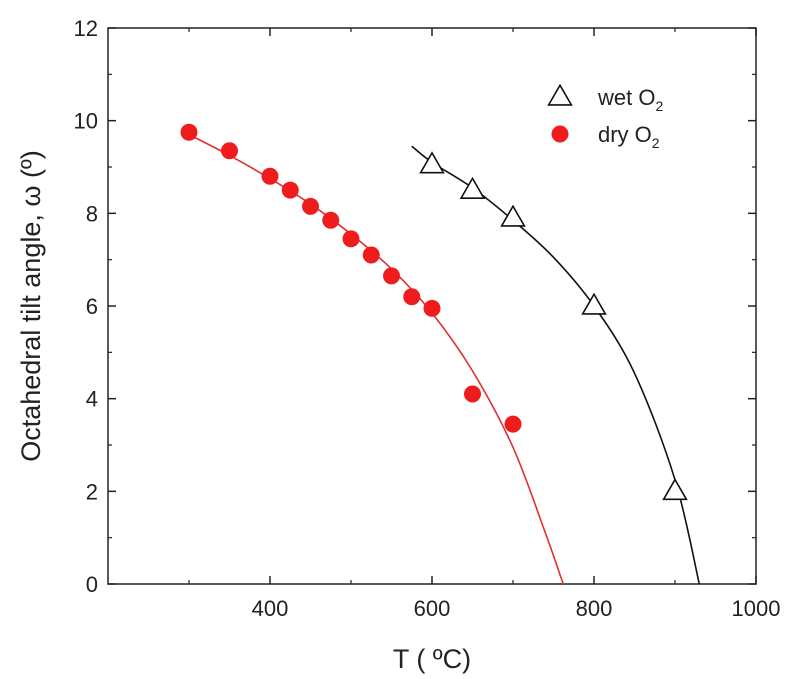 The width and height of the screenshot is (795, 679). Describe the element at coordinates (86, 28) in the screenshot. I see `y-tick-label: 12` at that location.